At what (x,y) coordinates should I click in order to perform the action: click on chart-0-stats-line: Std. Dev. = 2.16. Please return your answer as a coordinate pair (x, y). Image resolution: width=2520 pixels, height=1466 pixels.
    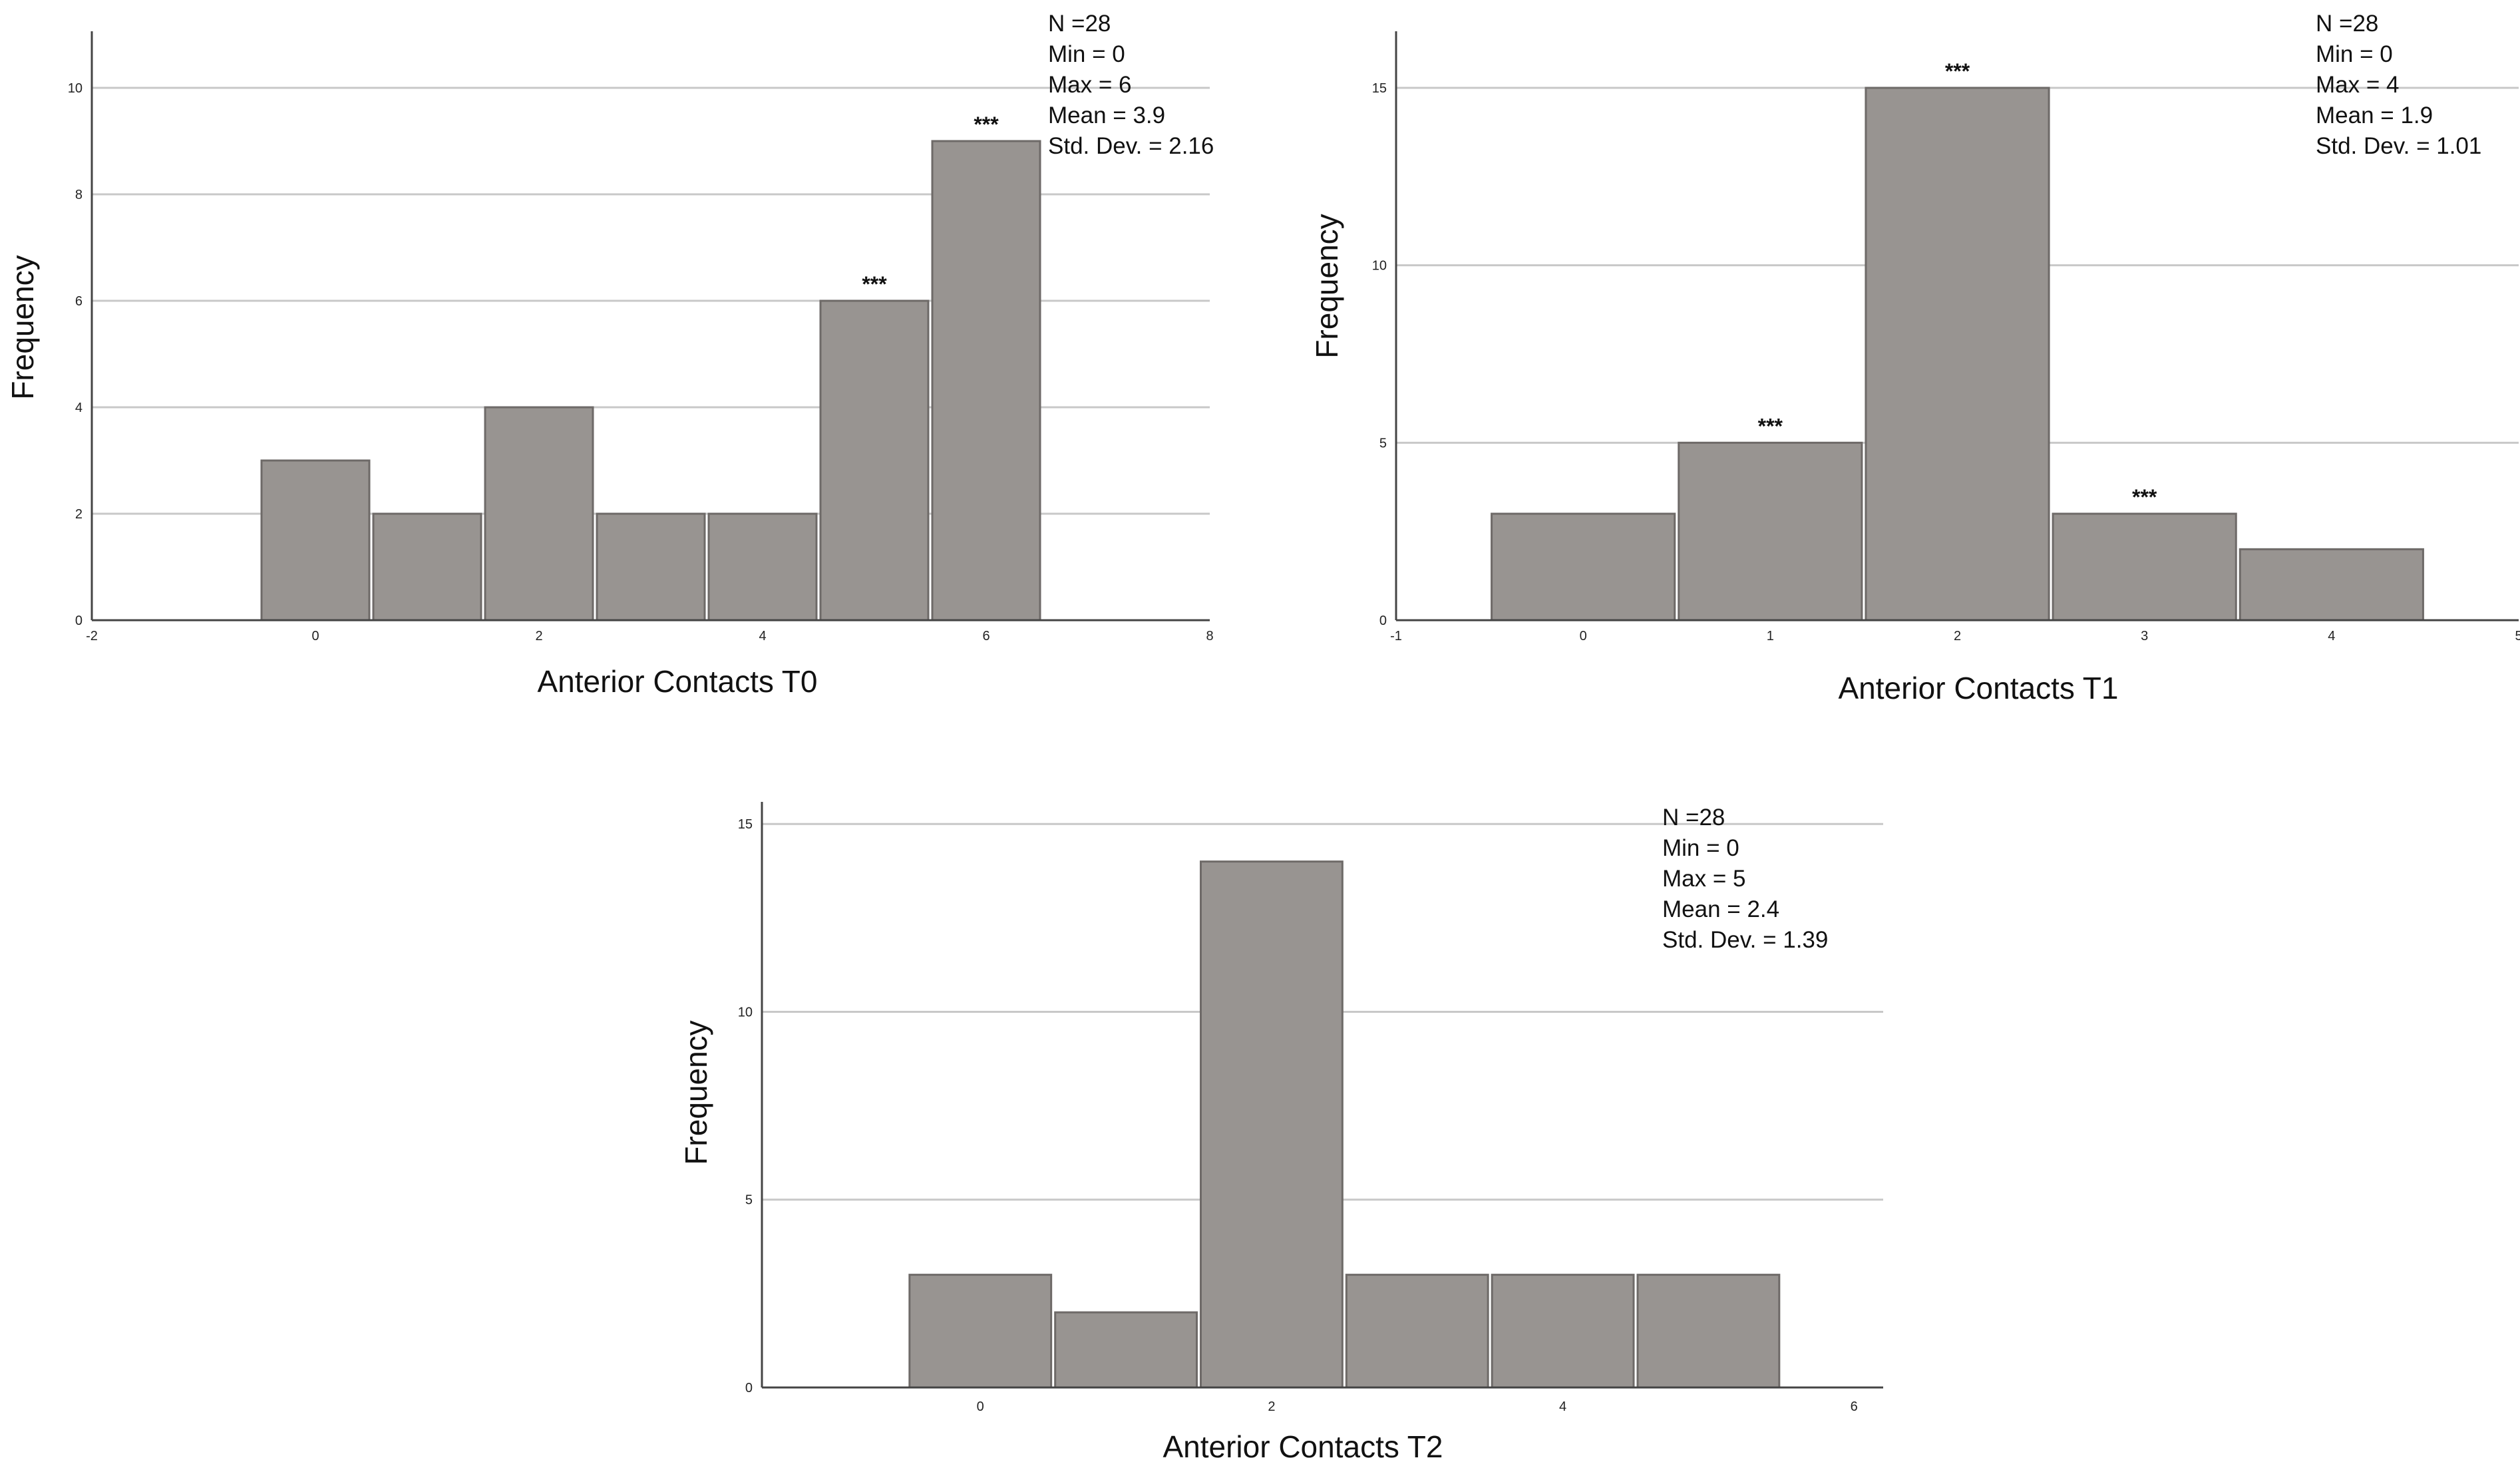
    Looking at the image, I should click on (1131, 146).